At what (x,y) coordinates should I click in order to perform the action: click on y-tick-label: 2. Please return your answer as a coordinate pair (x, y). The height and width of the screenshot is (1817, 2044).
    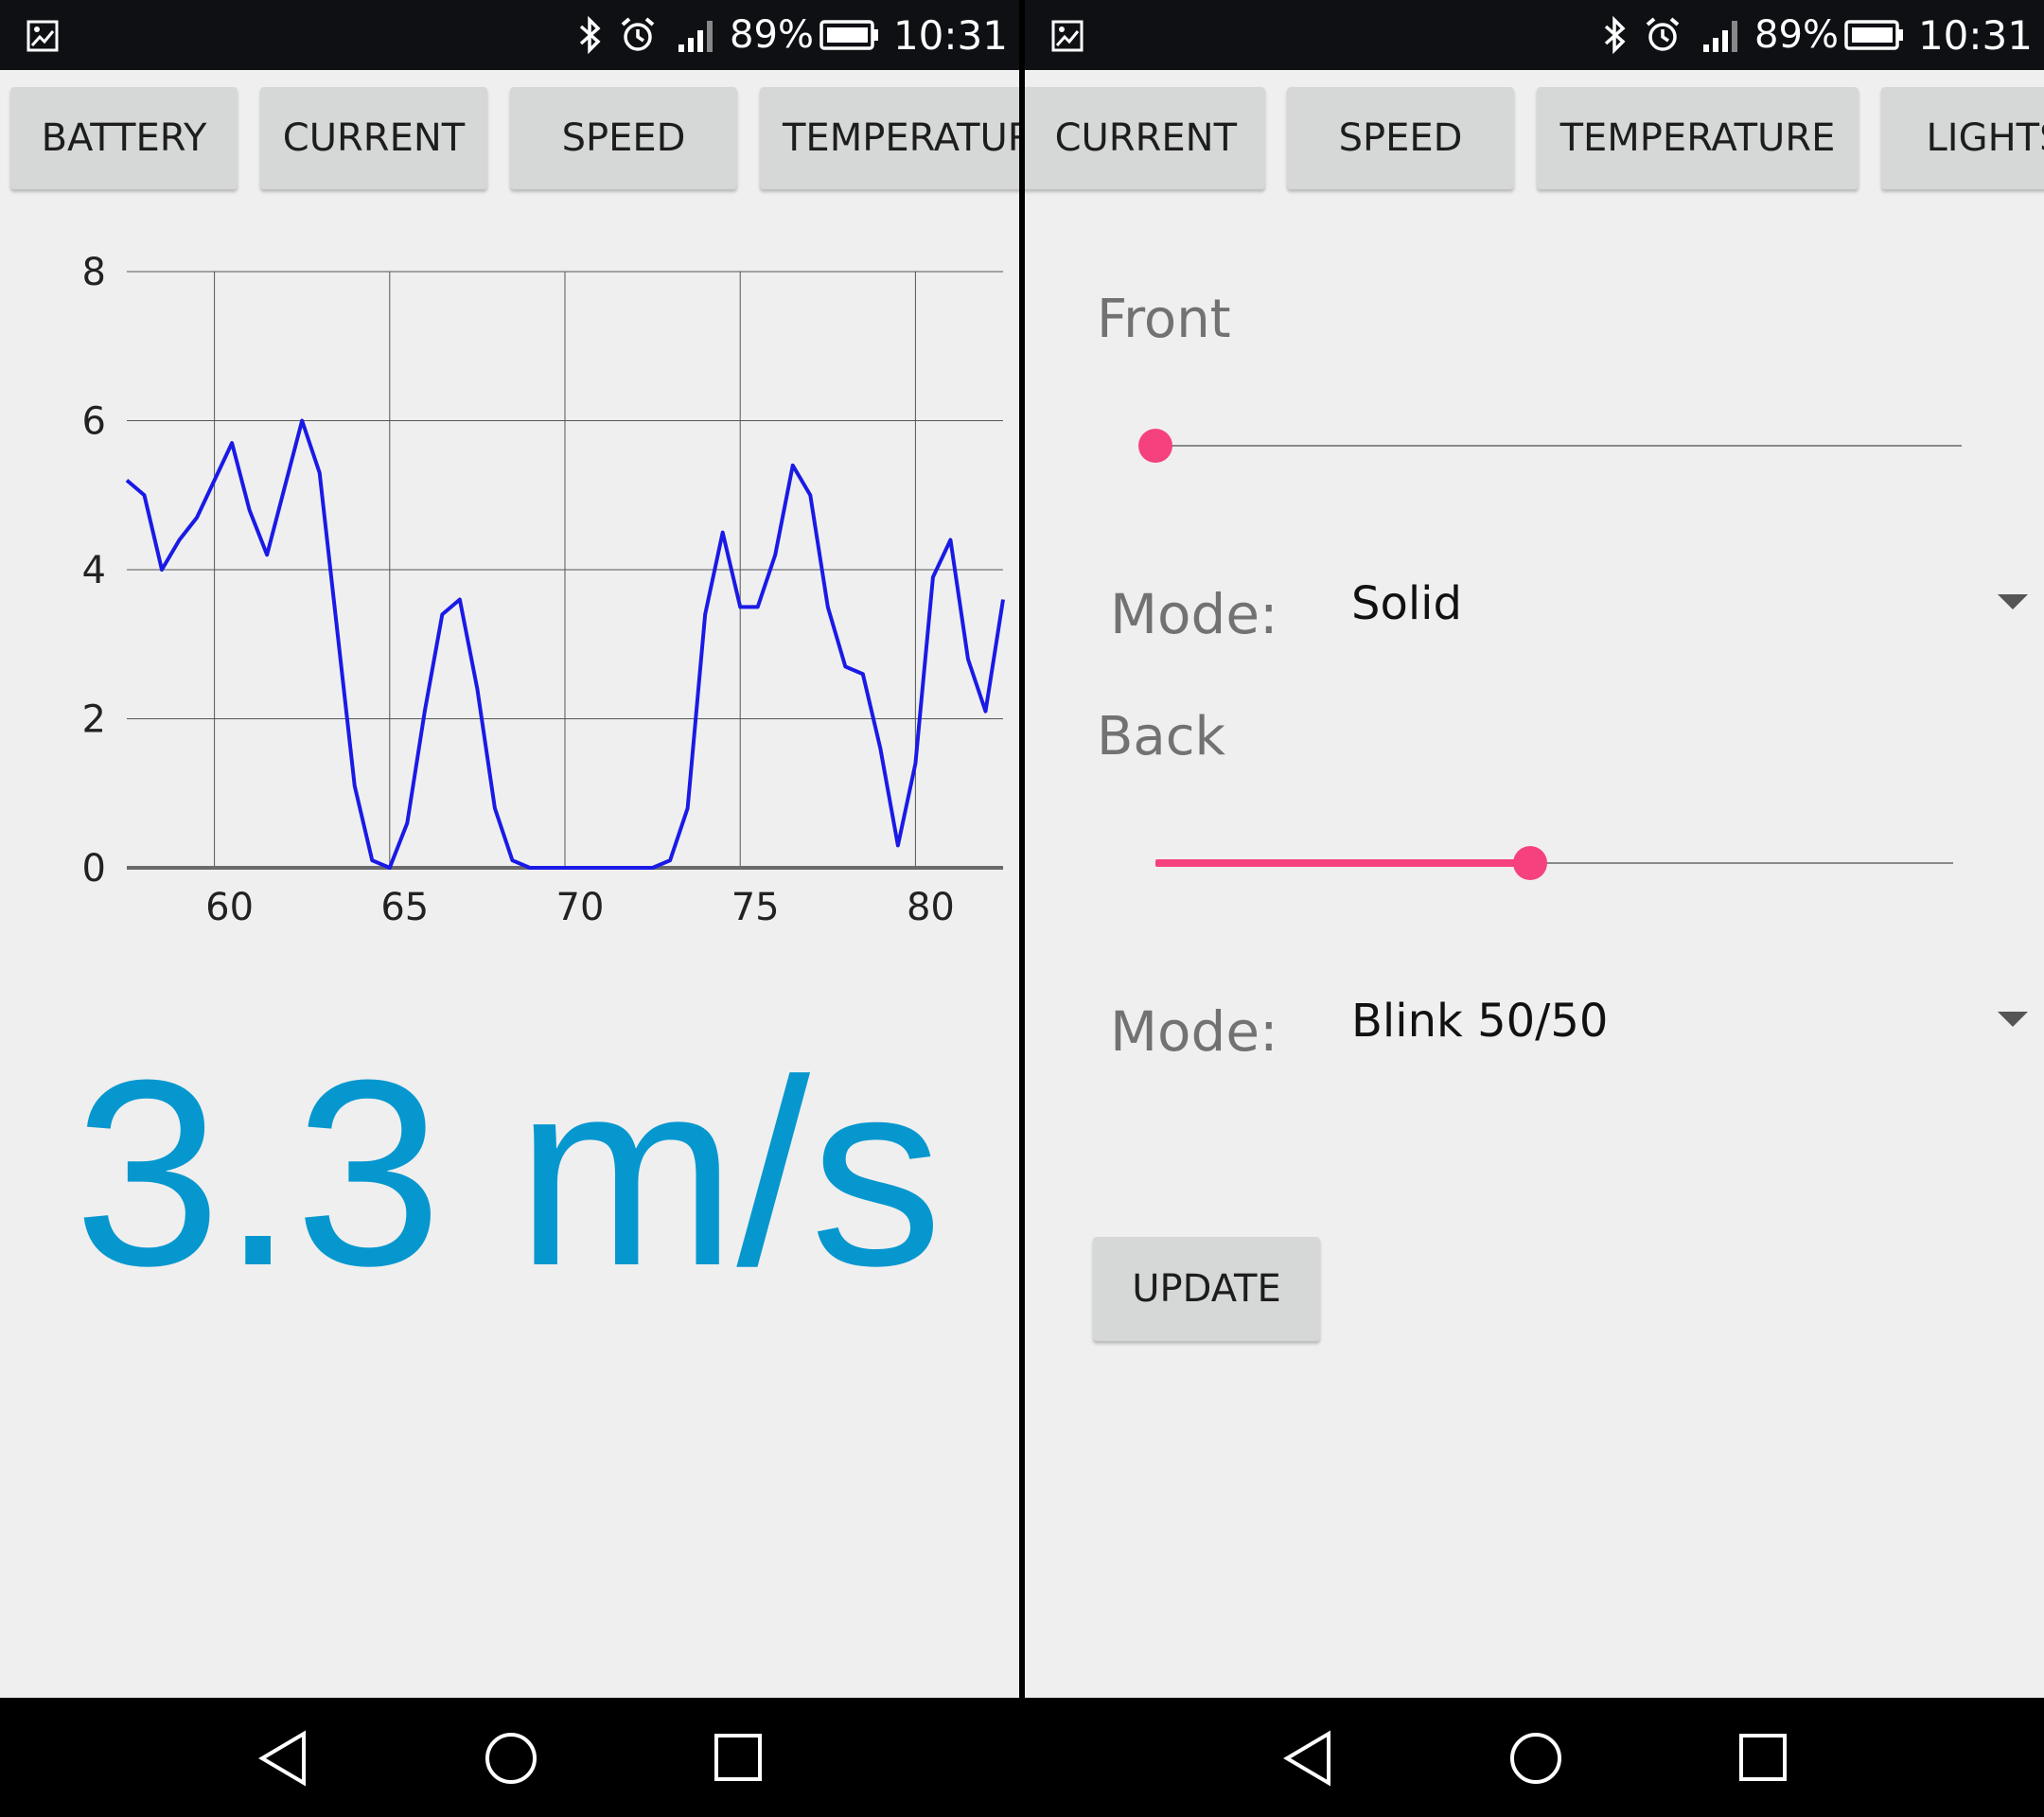
    Looking at the image, I should click on (94, 720).